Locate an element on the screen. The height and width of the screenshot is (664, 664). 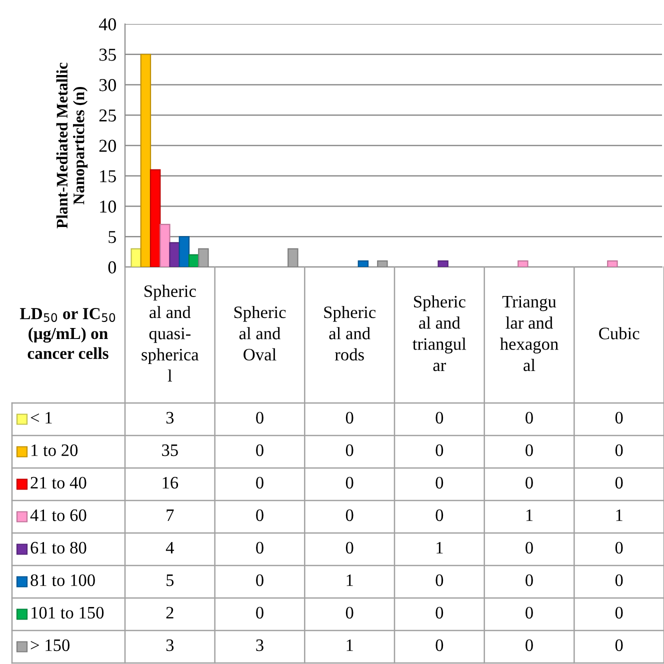
x-tick-label: Triangu lar and hexagon al is located at coordinates (529, 334).